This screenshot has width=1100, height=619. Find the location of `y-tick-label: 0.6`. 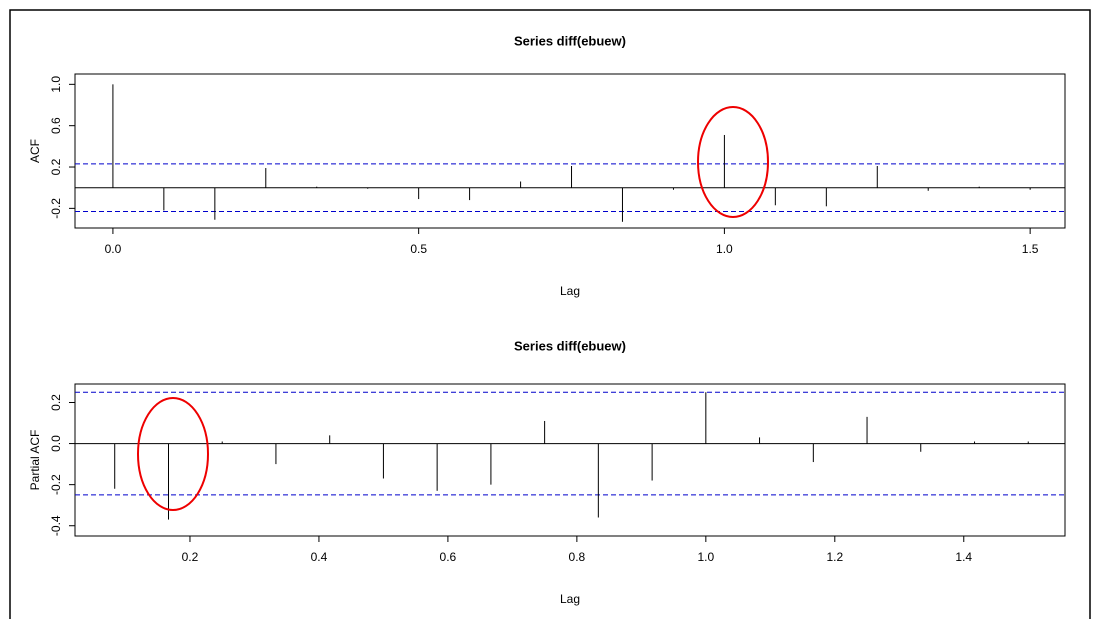

y-tick-label: 0.6 is located at coordinates (56, 125).